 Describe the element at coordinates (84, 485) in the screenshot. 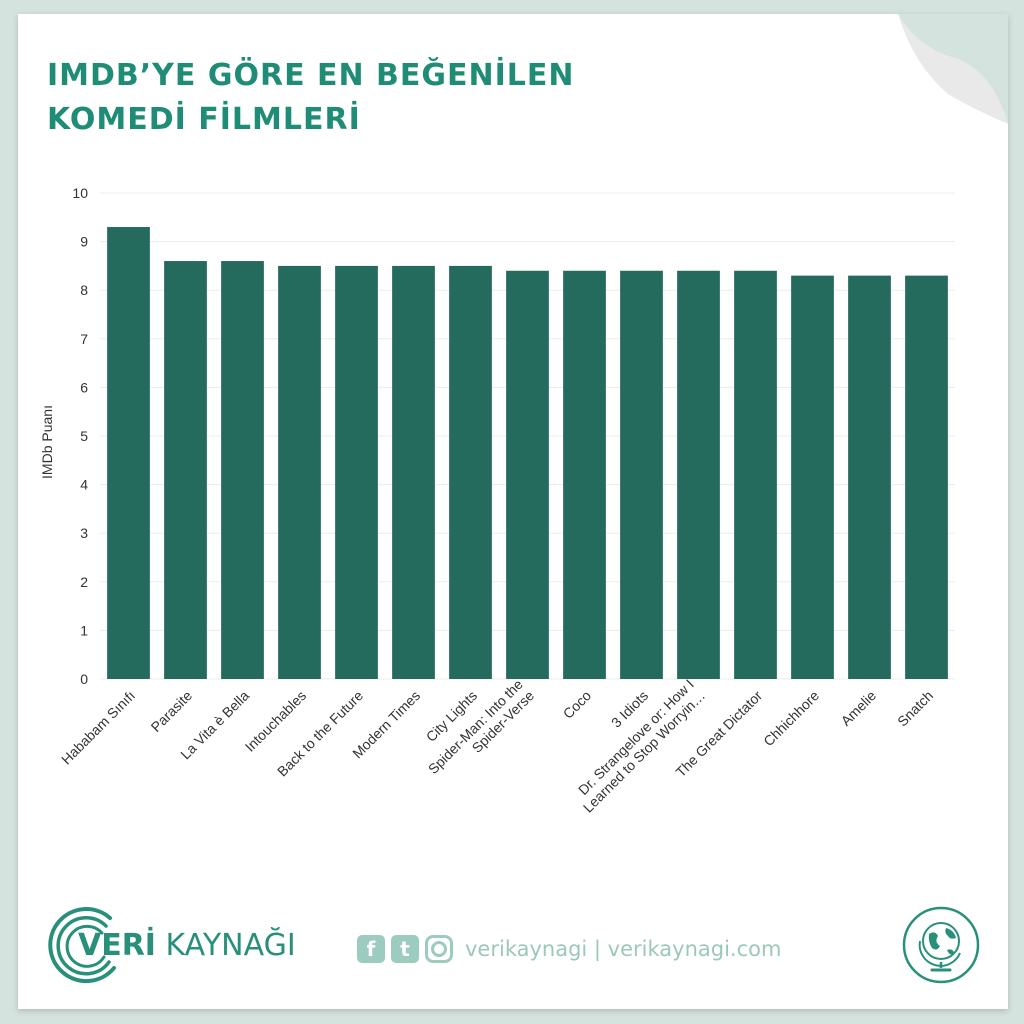

I see `y-tick-label: 4` at that location.